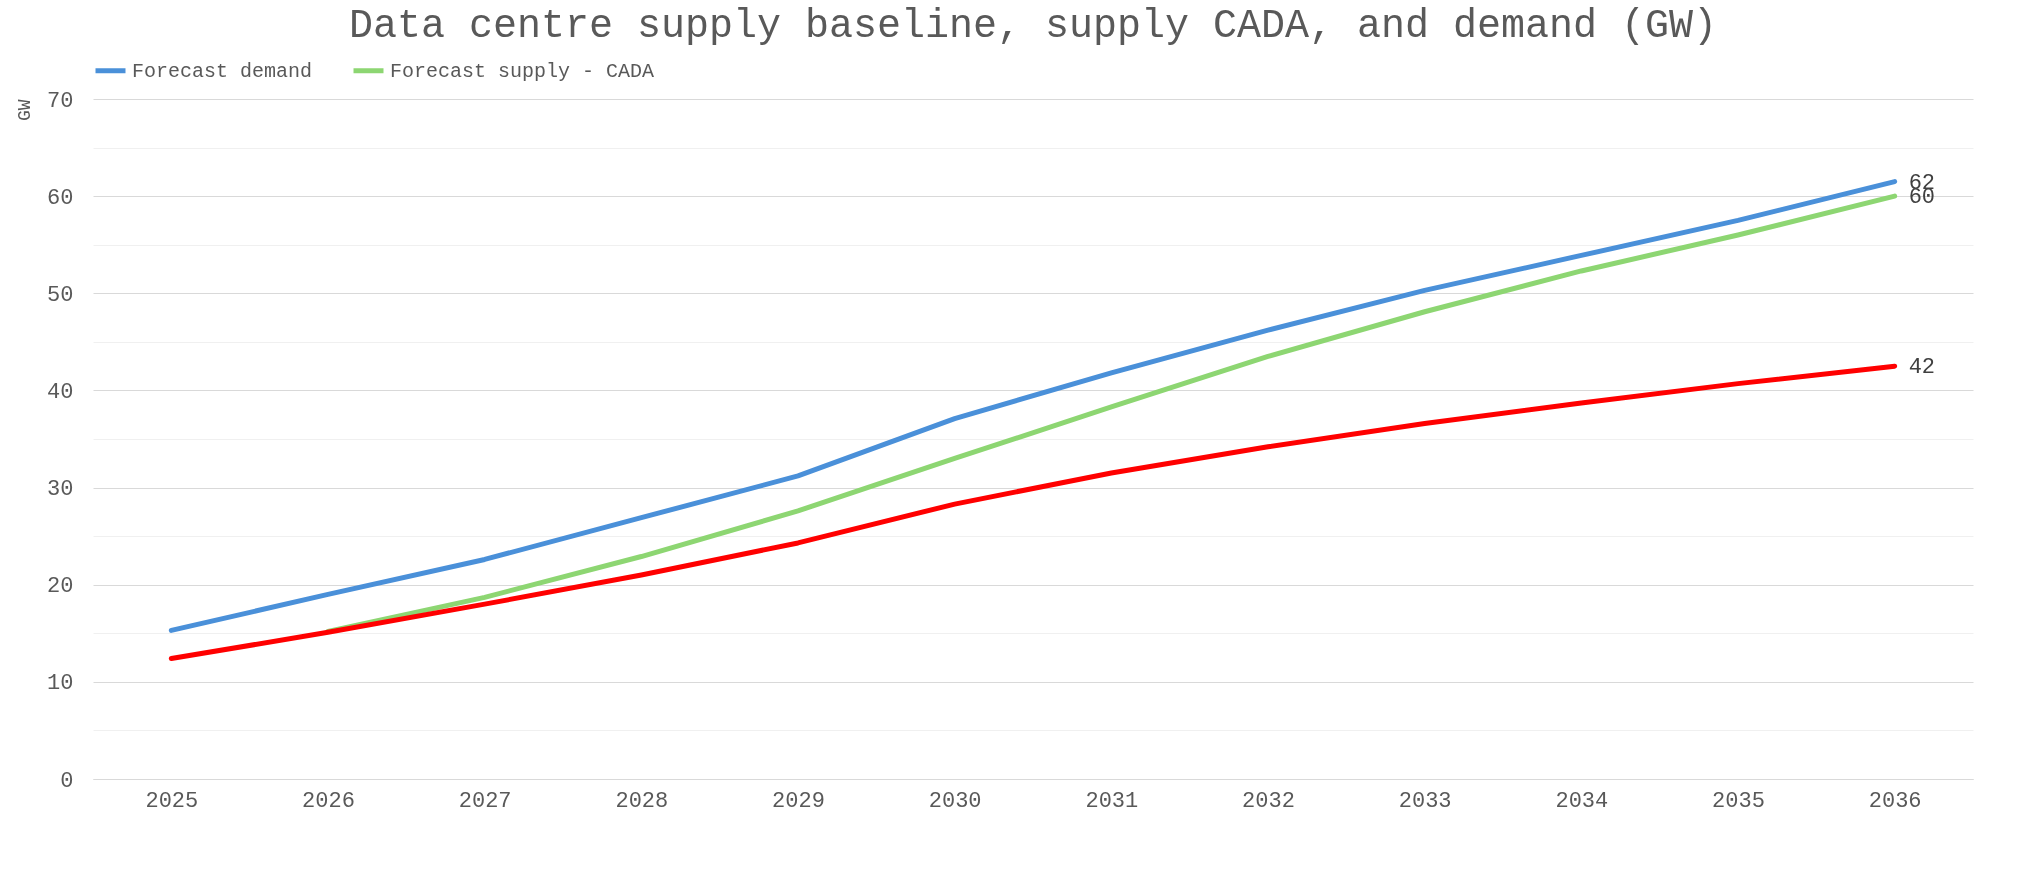 The image size is (2044, 870). Describe the element at coordinates (1268, 801) in the screenshot. I see `x-tick-label: 2032` at that location.